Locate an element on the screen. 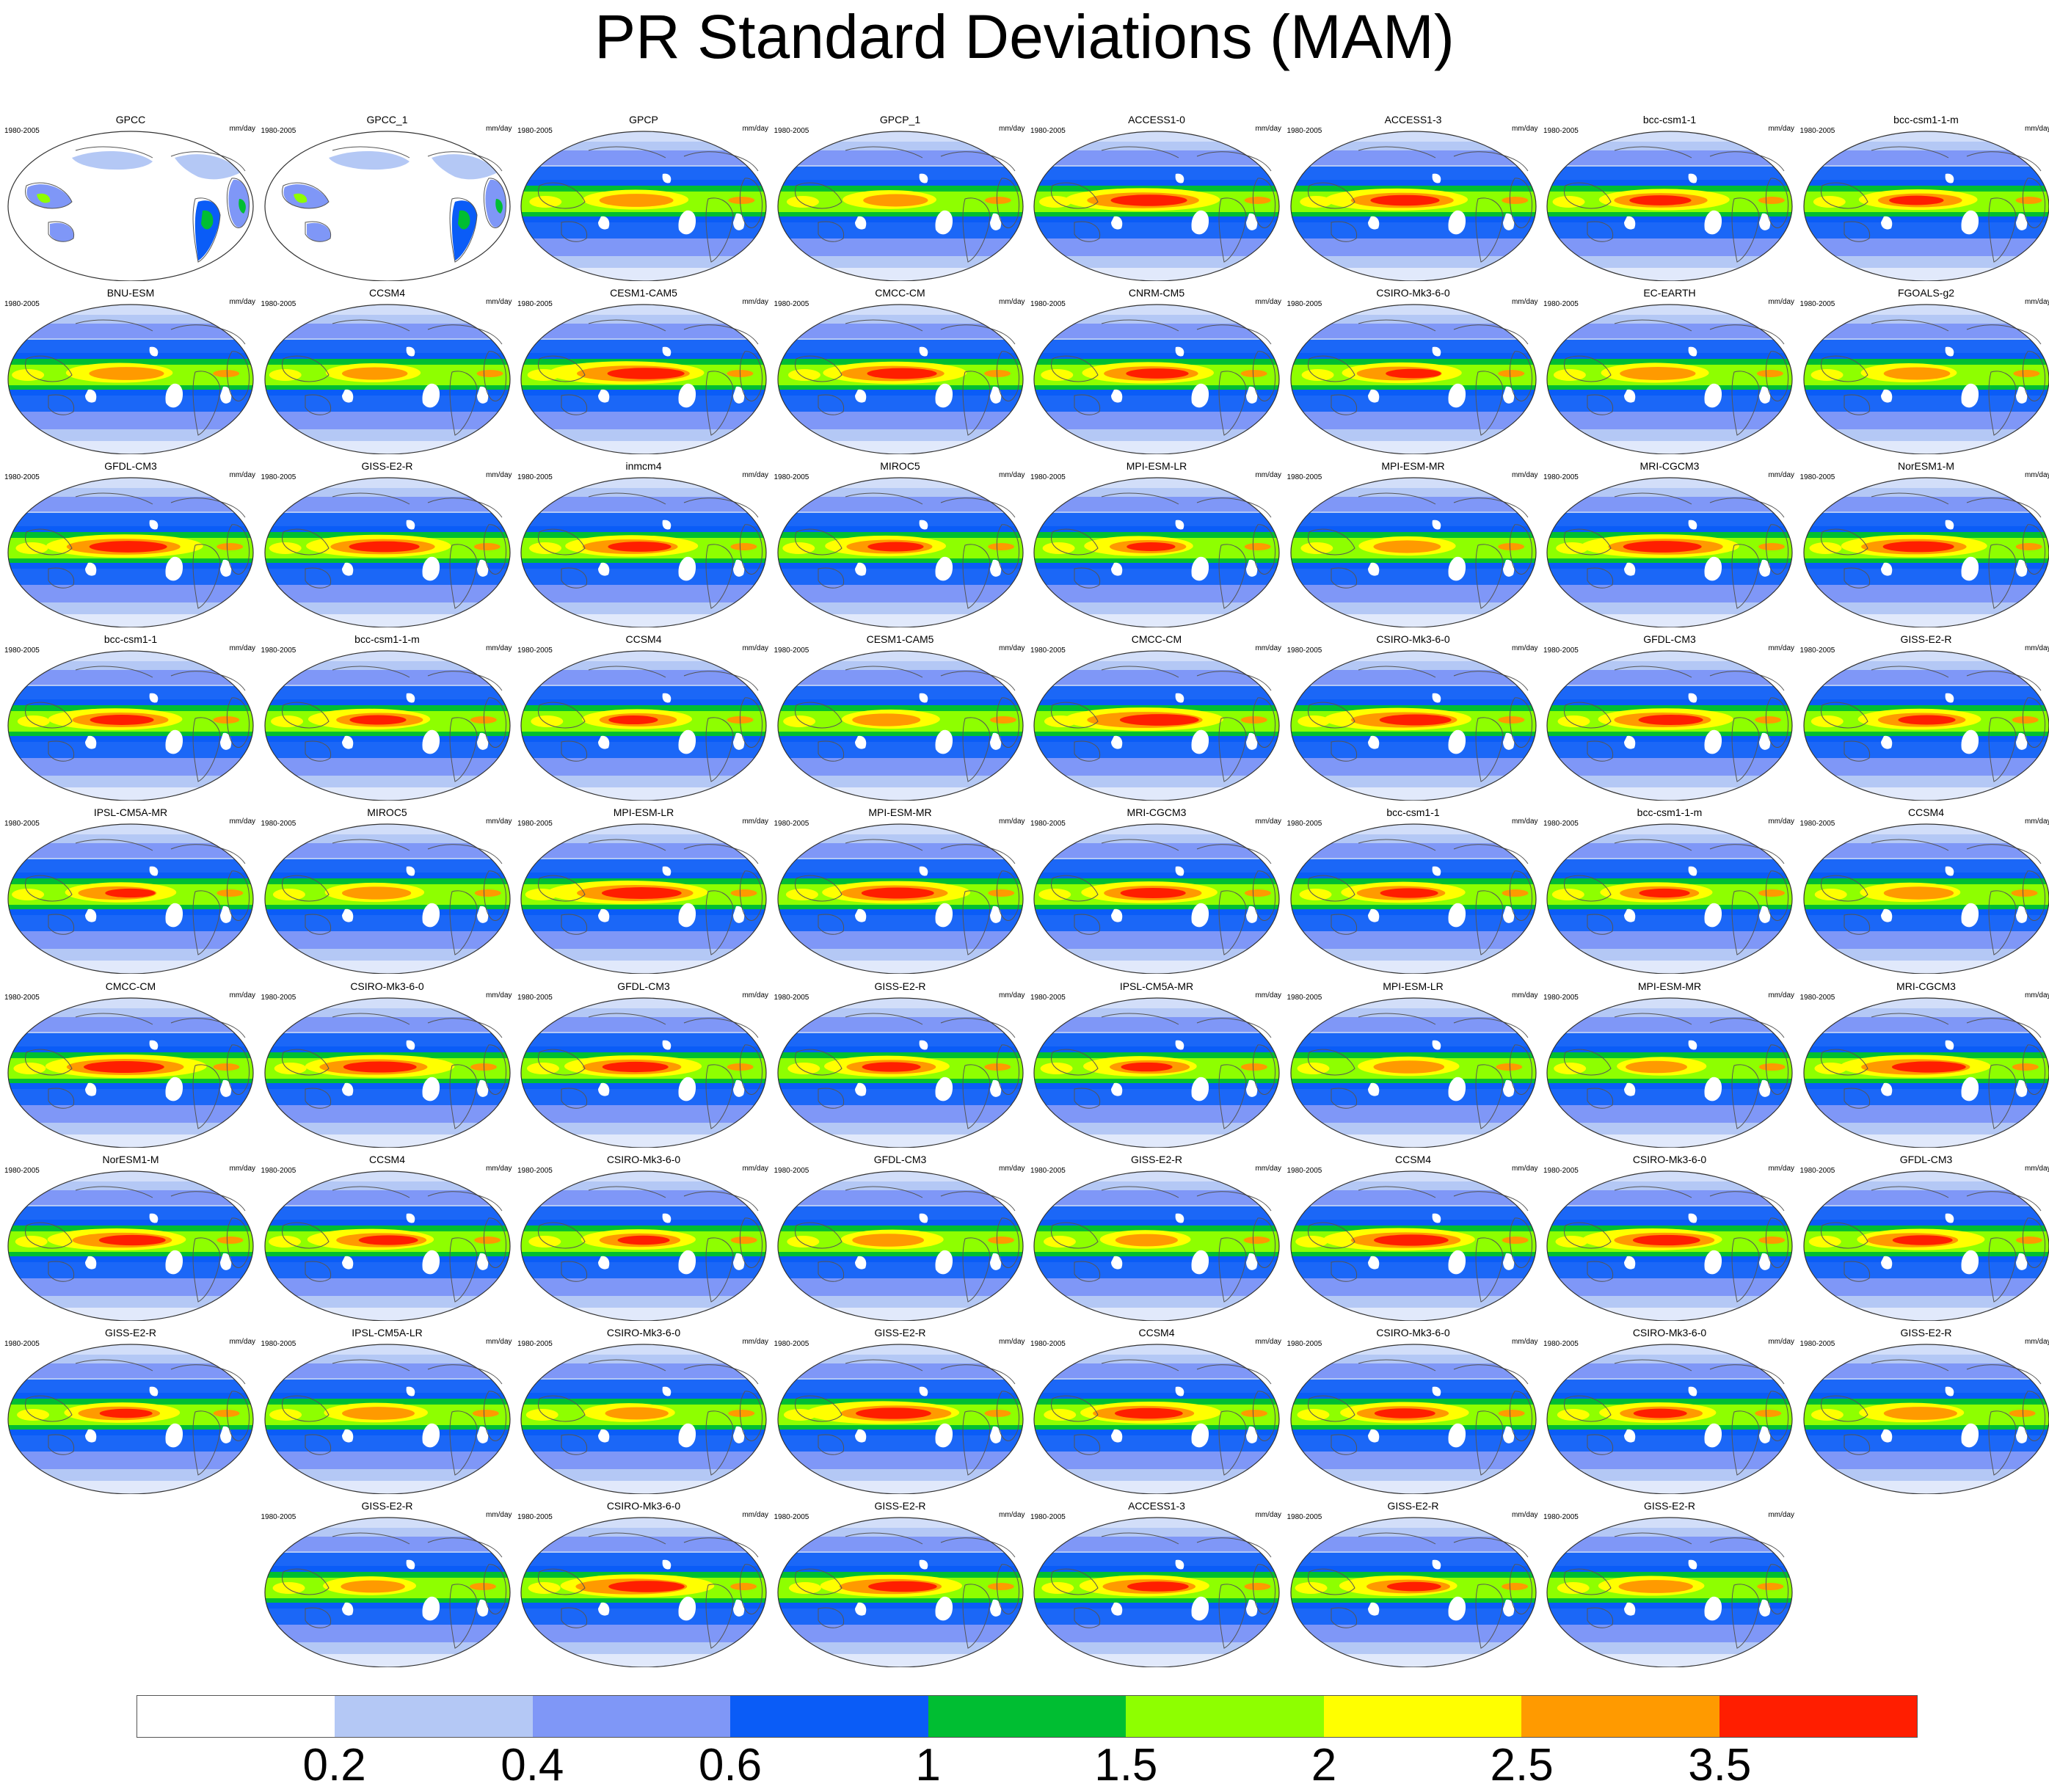  panel-title: IPSL-CM5A-LR is located at coordinates (387, 1332).